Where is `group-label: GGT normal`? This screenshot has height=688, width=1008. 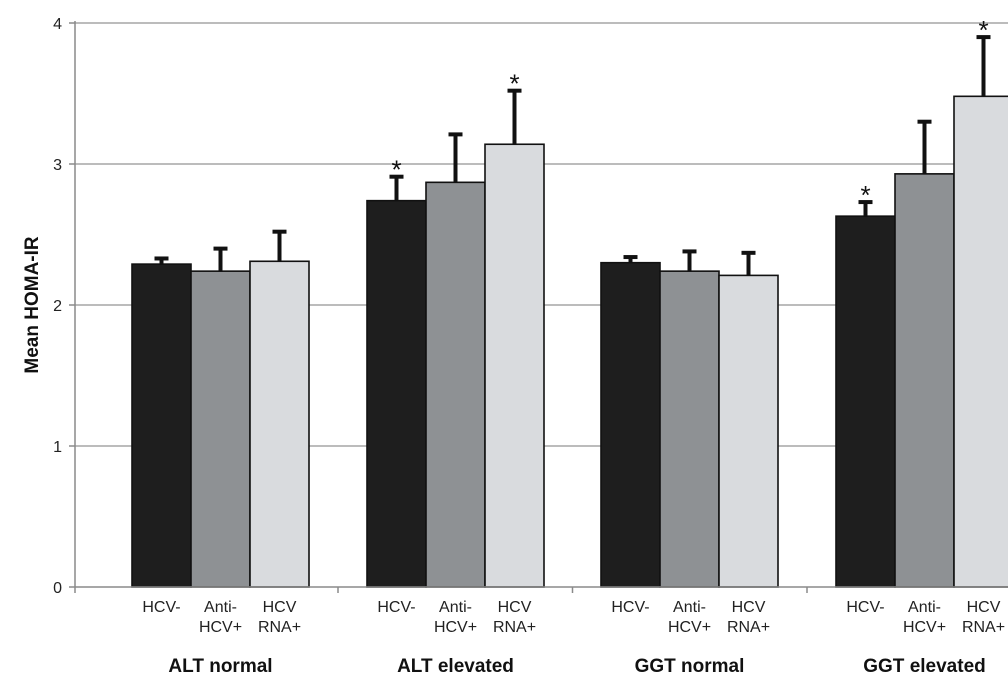 group-label: GGT normal is located at coordinates (690, 666).